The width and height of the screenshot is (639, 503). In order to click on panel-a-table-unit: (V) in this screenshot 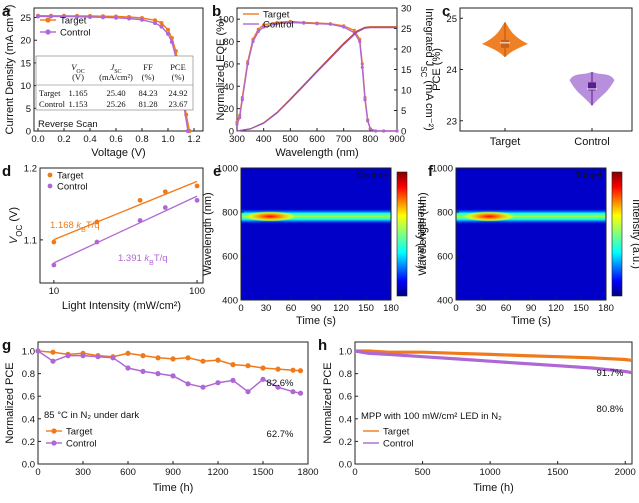, I will do `click(78, 77)`.